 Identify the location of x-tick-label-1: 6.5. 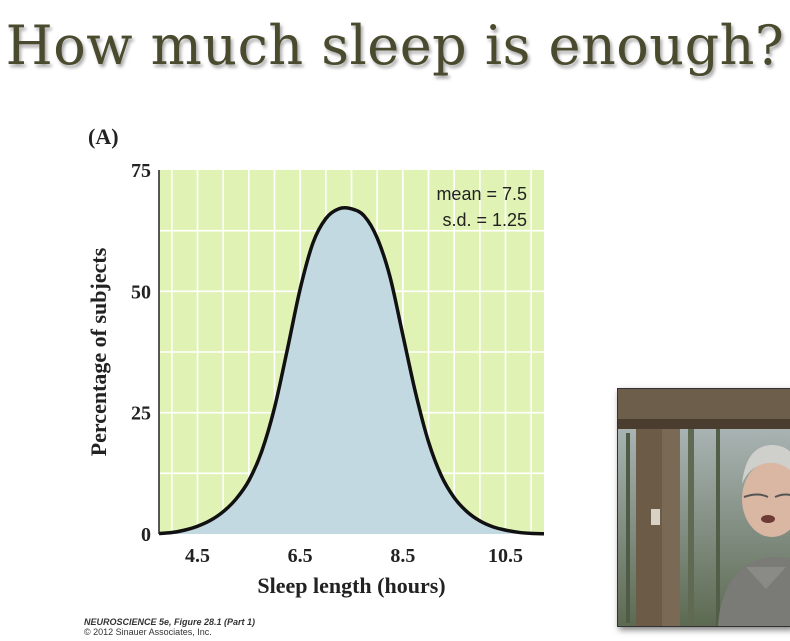
(300, 556).